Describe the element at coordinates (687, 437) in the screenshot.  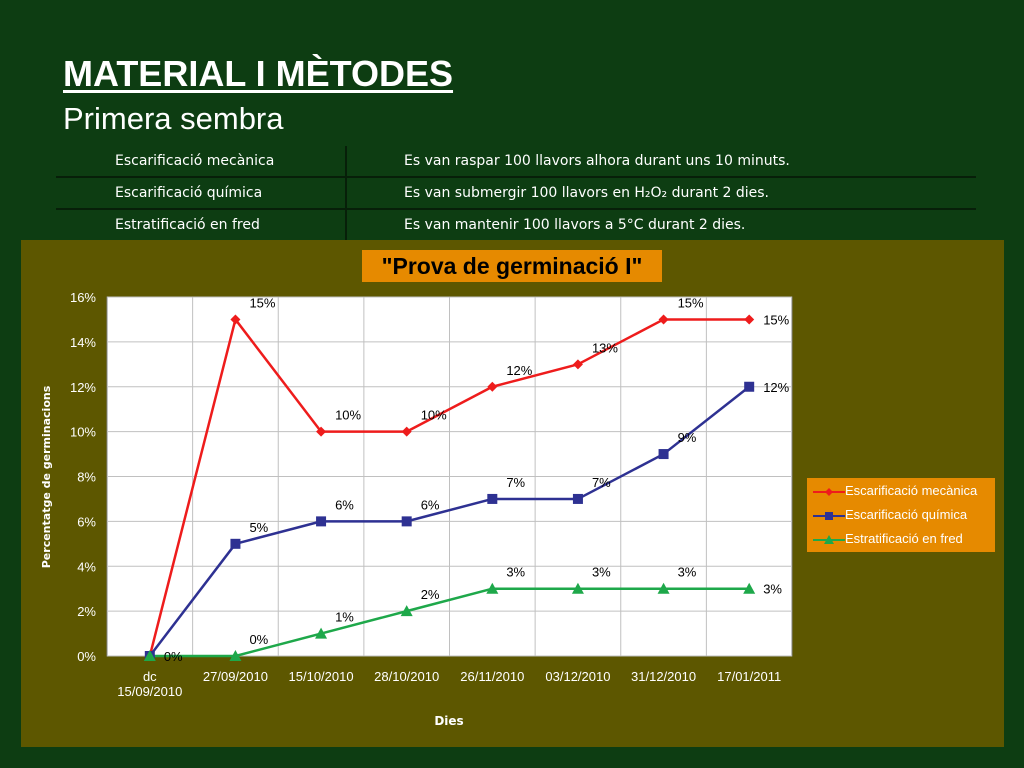
I see `data-label: 9%` at that location.